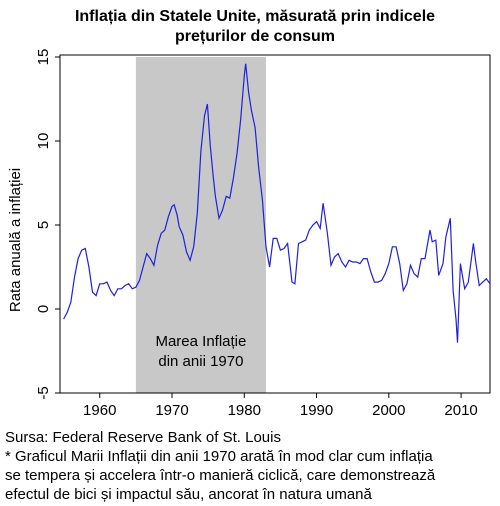 The image size is (500, 506). I want to click on x-tick-label: 1970, so click(171, 410).